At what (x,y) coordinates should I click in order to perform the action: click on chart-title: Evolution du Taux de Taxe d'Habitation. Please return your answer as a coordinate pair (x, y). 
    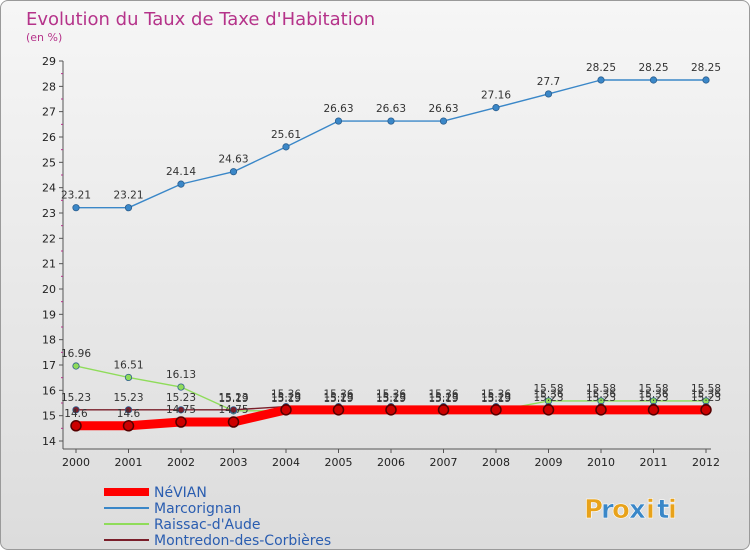
    Looking at the image, I should click on (200, 19).